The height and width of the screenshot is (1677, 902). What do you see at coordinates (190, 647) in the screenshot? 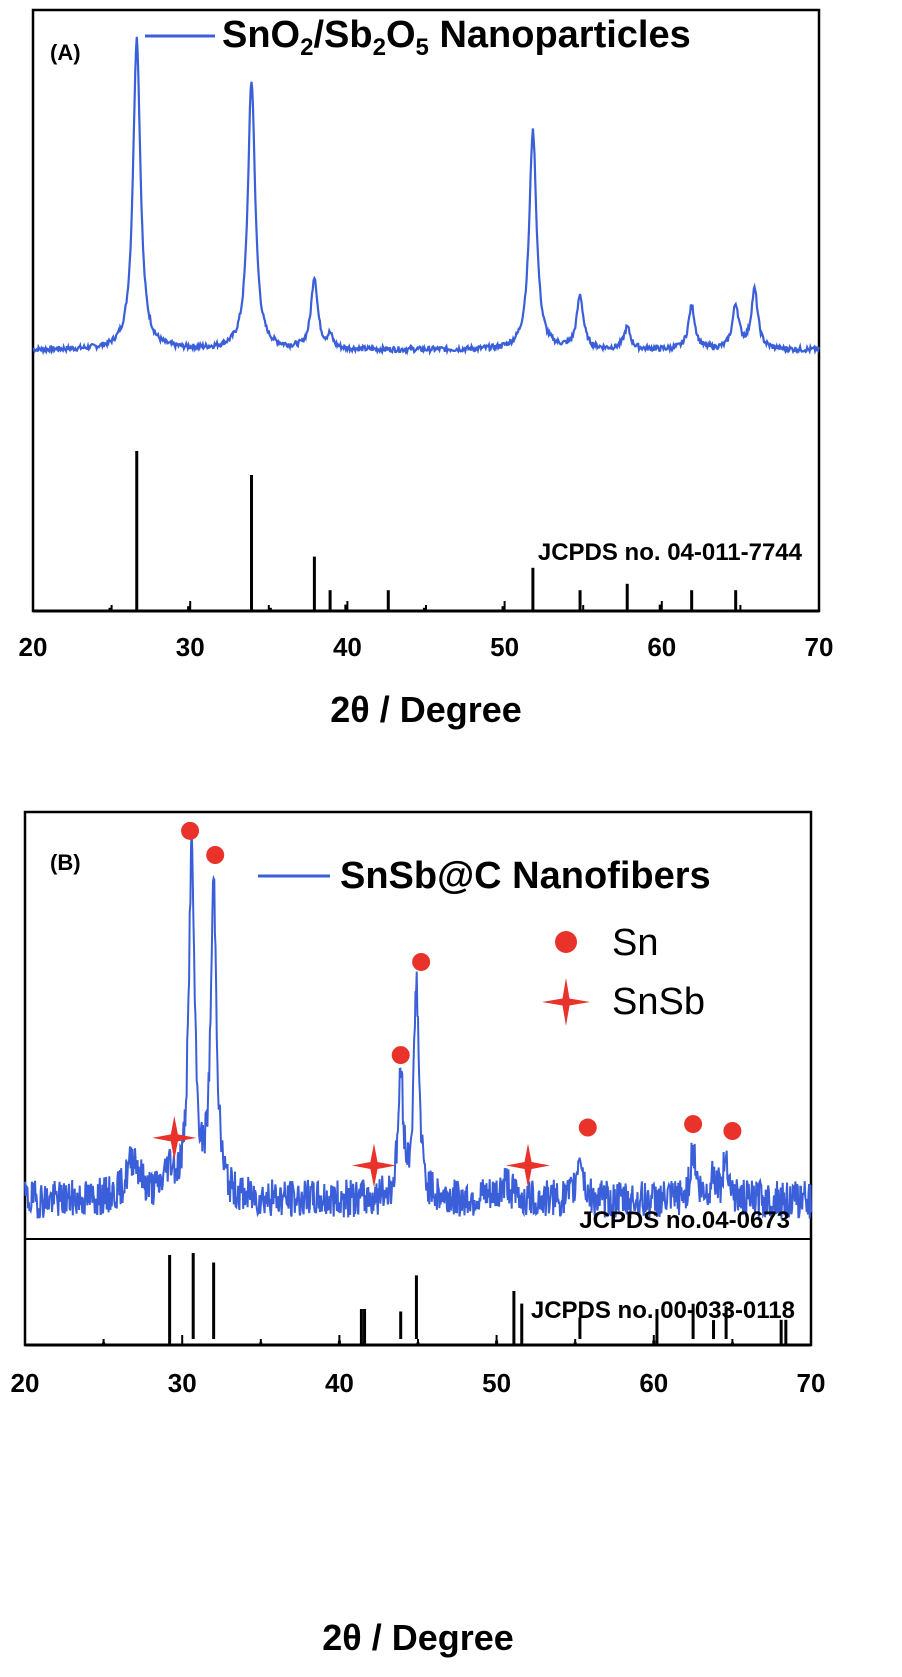
I see `panel-a-tick-label: 30` at bounding box center [190, 647].